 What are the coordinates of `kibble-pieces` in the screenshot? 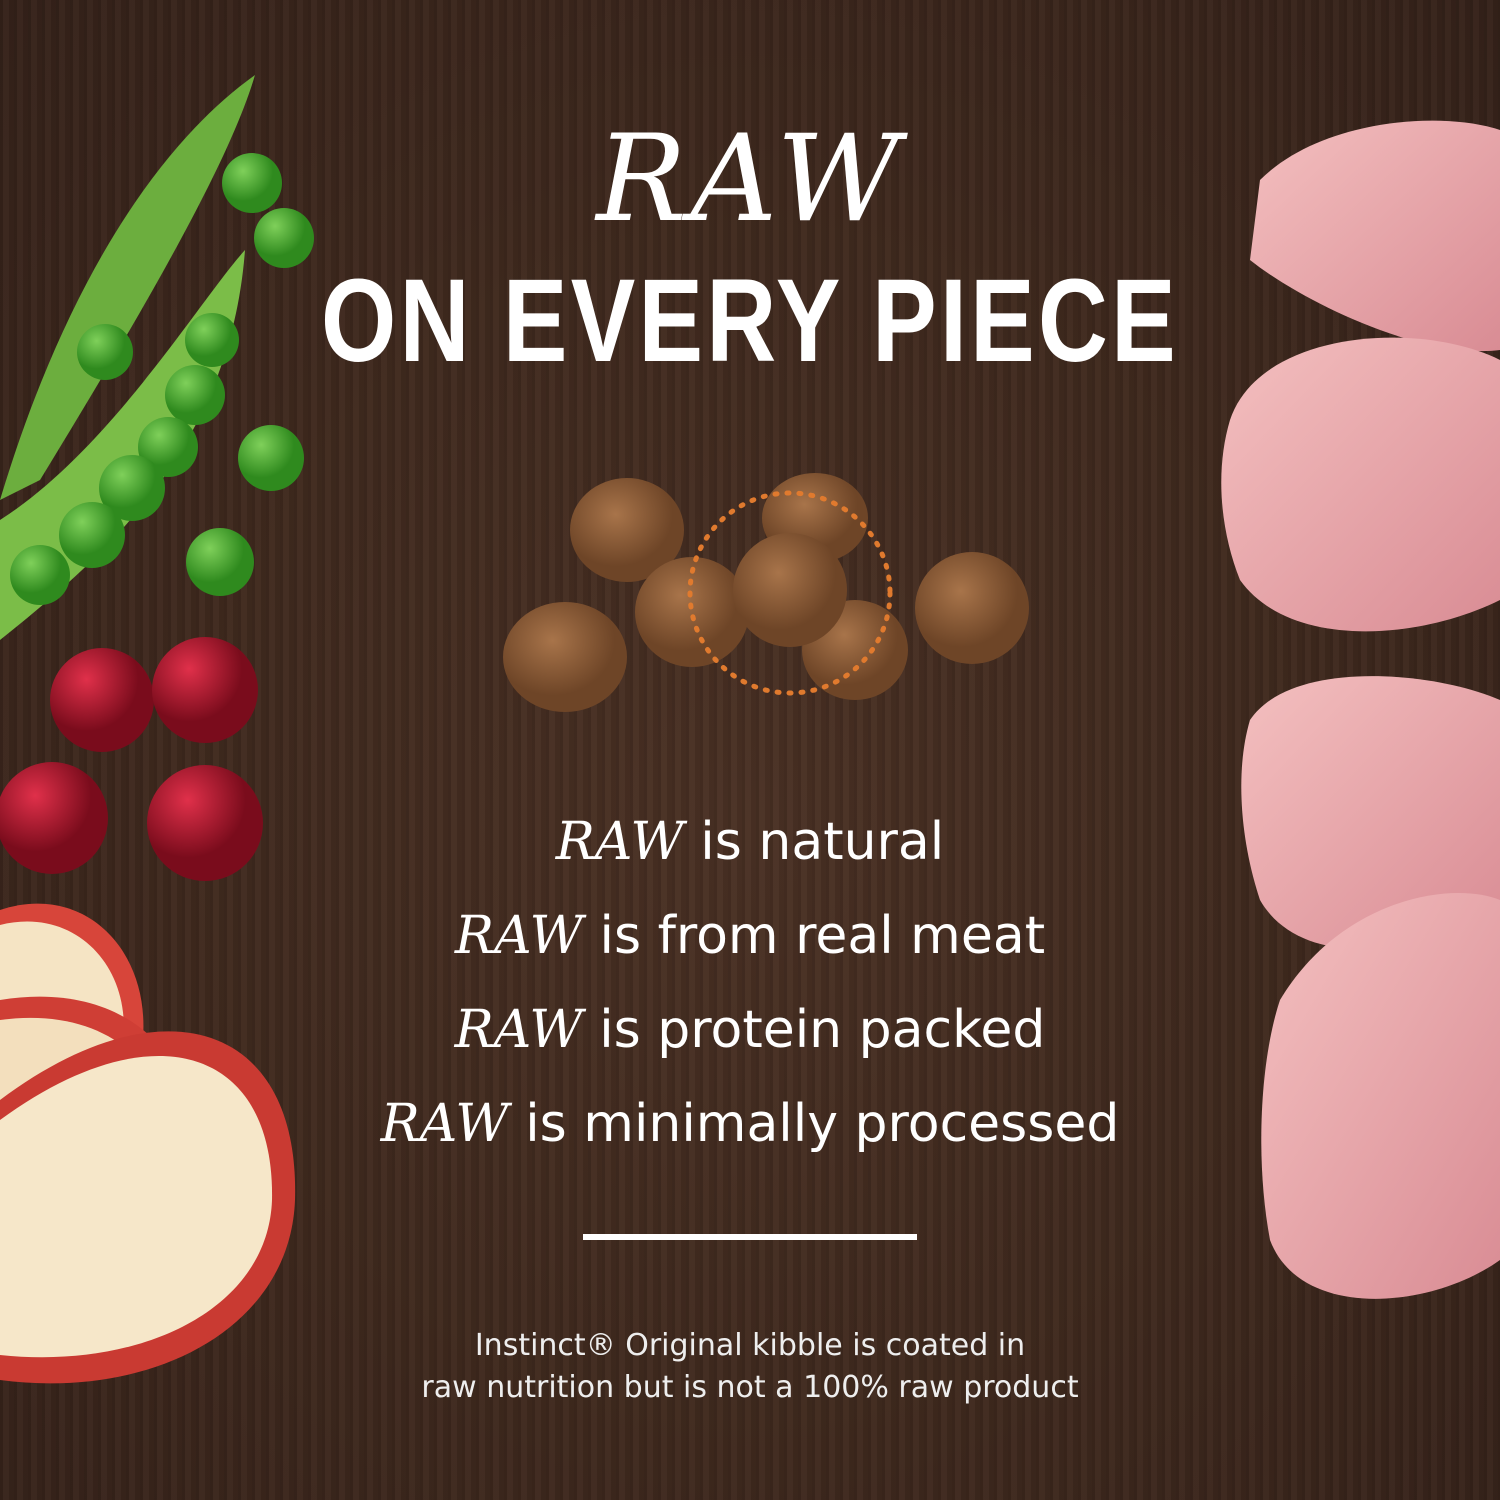 It's located at (766, 592).